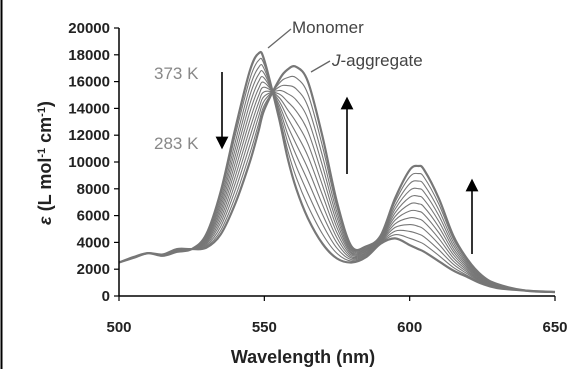  Describe the element at coordinates (264, 327) in the screenshot. I see `x-tick-label: 550` at that location.